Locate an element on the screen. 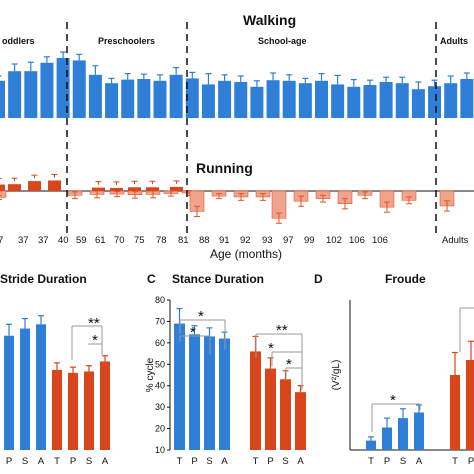 Image resolution: width=474 pixels, height=474 pixels. age-tick-label: 92 is located at coordinates (245, 240).